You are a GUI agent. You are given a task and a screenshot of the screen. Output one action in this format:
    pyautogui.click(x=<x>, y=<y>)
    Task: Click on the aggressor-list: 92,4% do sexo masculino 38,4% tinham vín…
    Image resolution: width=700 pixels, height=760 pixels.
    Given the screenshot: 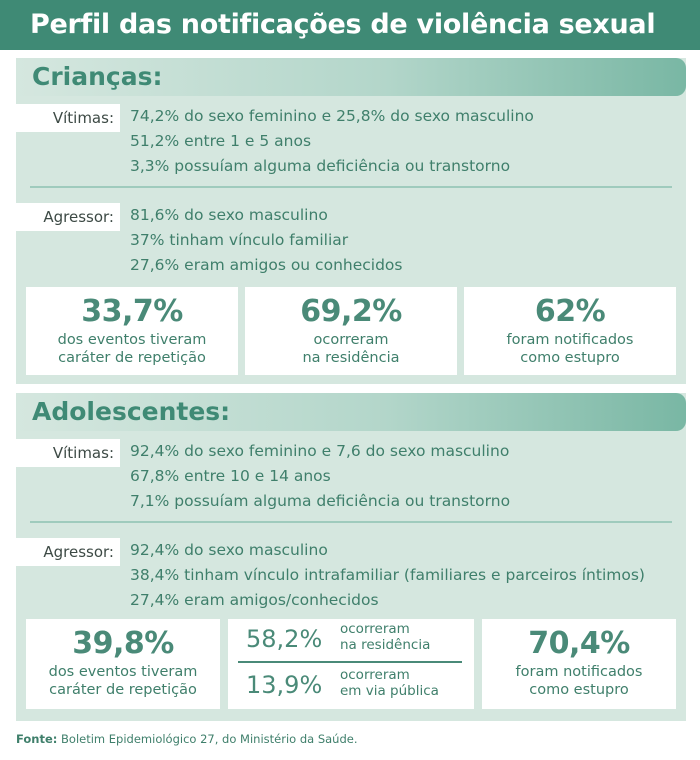 What is the action you would take?
    pyautogui.click(x=387, y=575)
    